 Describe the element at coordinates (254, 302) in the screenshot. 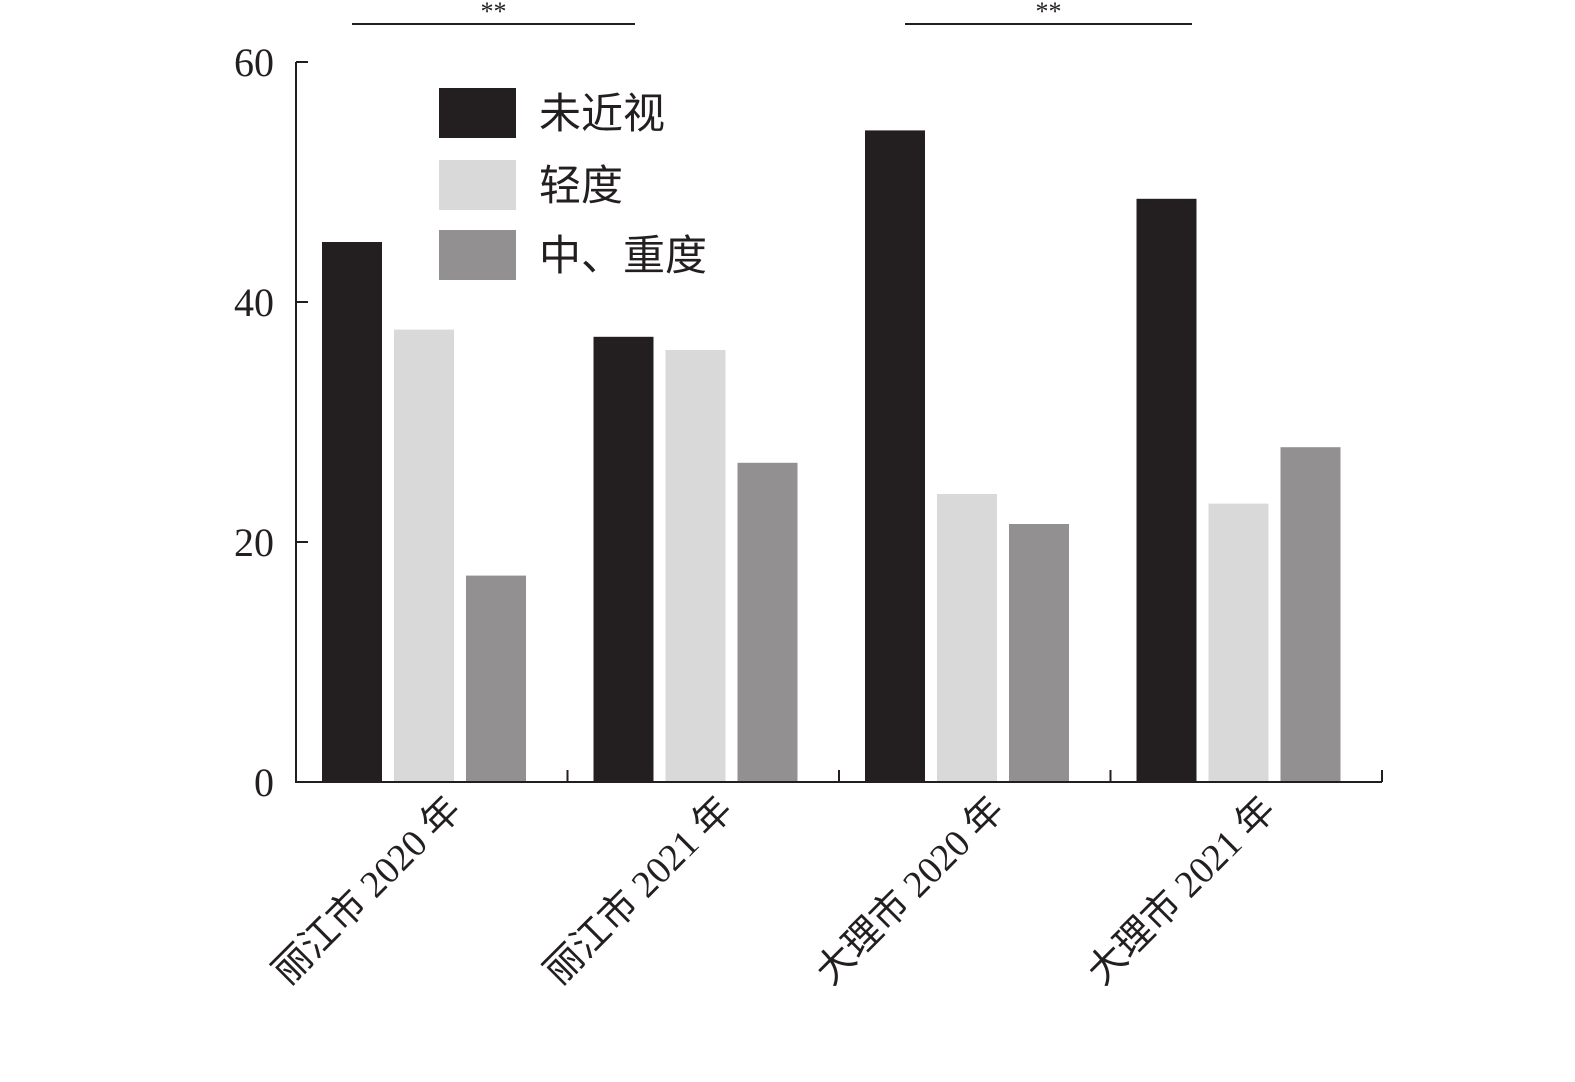

I see `y-tick-label: 40` at that location.